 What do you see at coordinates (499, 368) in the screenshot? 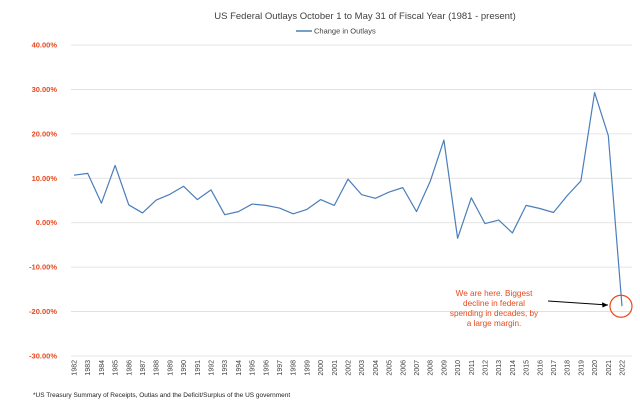
I see `x-tick-label: 2013` at bounding box center [499, 368].